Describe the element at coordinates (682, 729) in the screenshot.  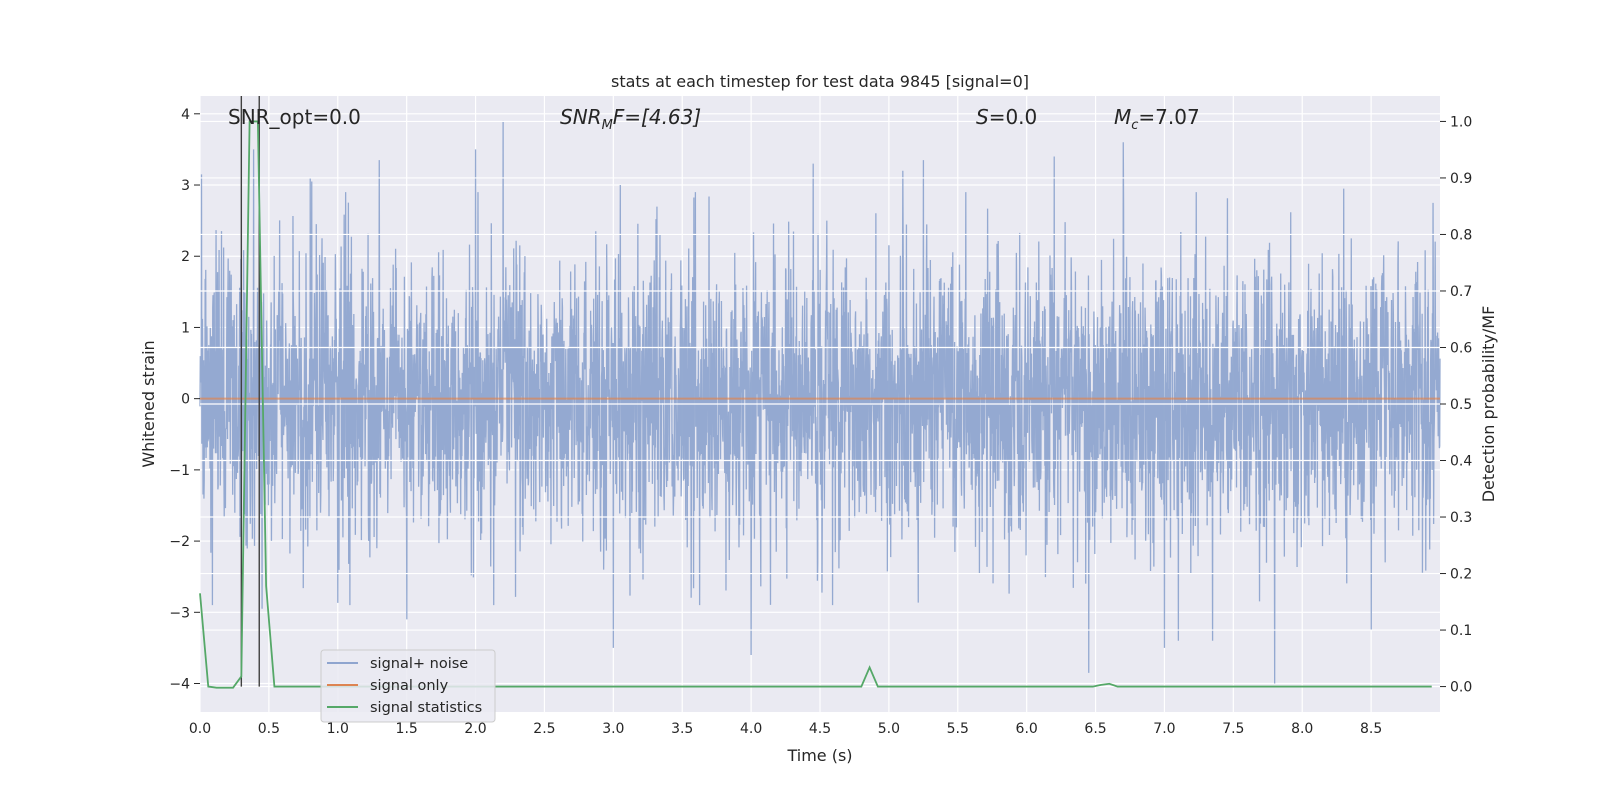
I see `x-tick-label: 3.5` at that location.